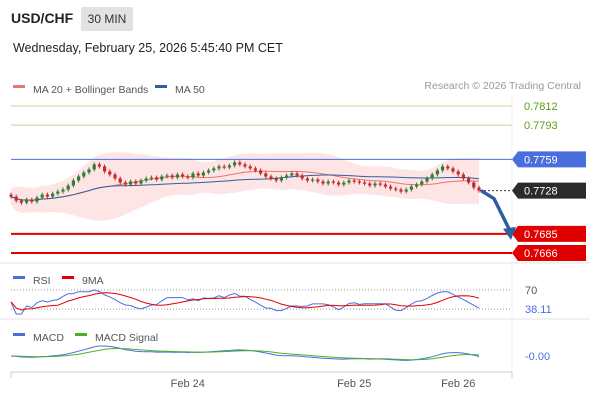 This screenshot has width=590, height=400. Describe the element at coordinates (81, 334) in the screenshot. I see `macd-signal-swatch` at that location.